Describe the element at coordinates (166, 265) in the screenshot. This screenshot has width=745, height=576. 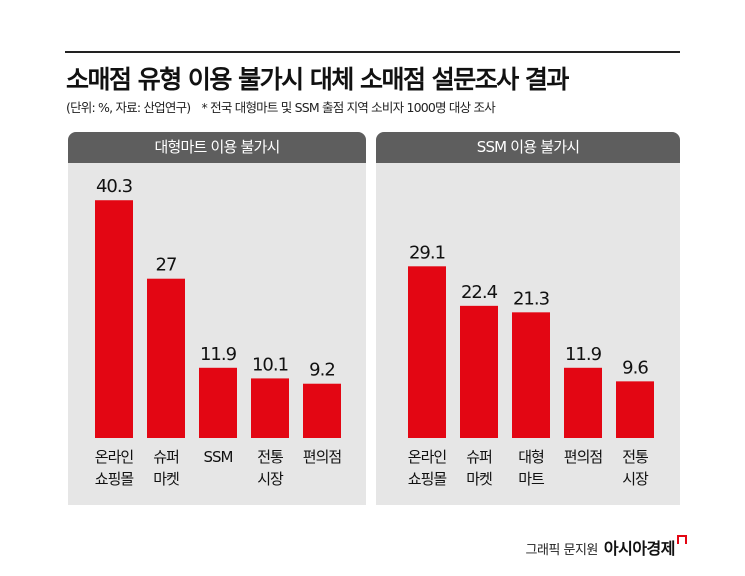
I see `data-label: 27` at that location.